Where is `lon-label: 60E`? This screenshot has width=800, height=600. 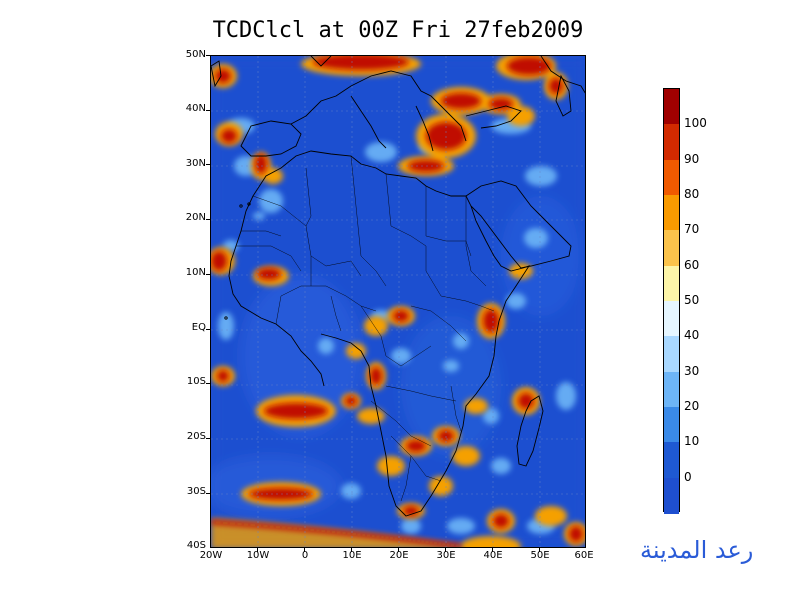
lon-label: 60E is located at coordinates (584, 555).